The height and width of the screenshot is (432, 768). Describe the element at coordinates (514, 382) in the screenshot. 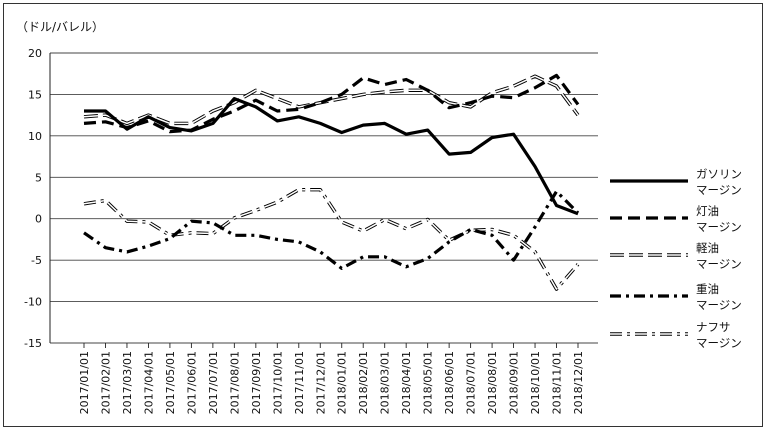

I see `x-tick-label: 2018/09/01` at that location.